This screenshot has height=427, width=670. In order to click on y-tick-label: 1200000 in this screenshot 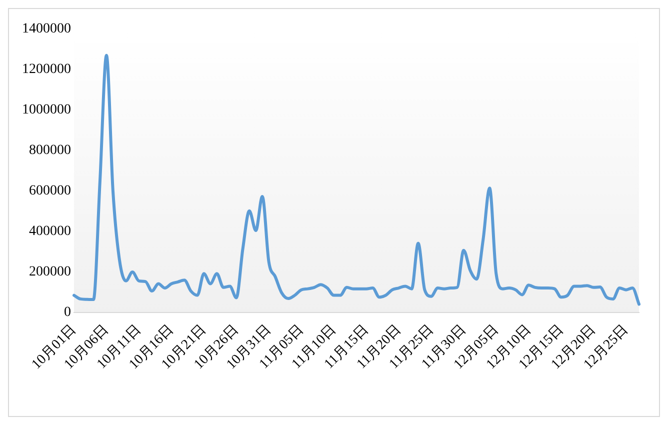, I will do `click(46, 70)`.